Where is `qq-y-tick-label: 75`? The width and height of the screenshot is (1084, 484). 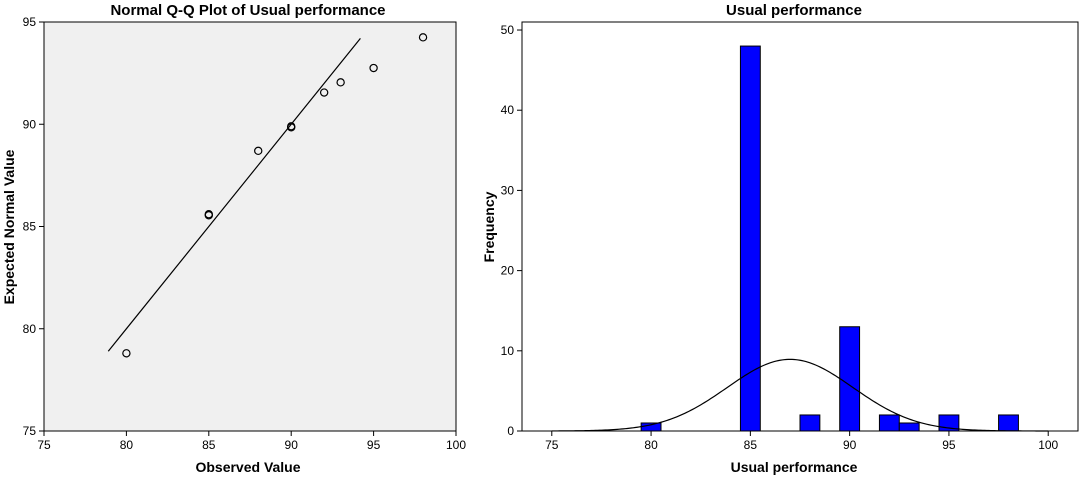 qq-y-tick-label: 75 is located at coordinates (30, 431).